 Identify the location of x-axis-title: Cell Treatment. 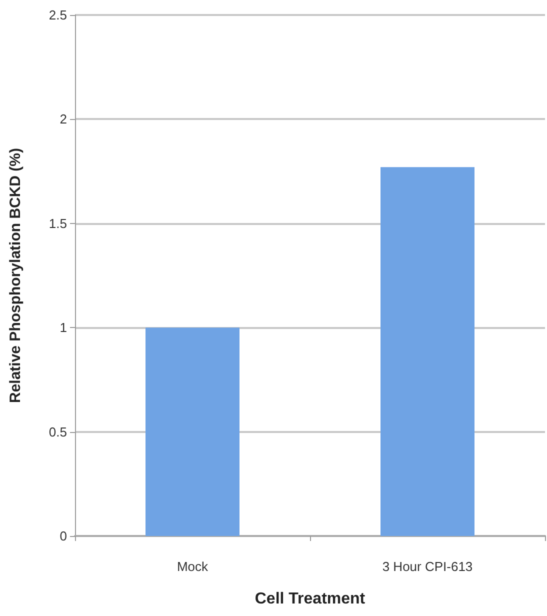
(310, 599).